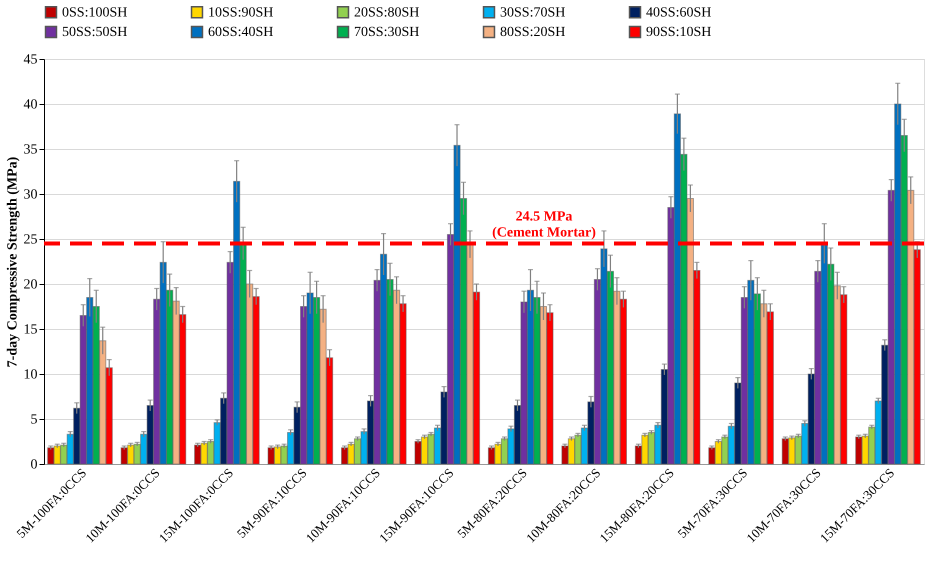  What do you see at coordinates (241, 32) in the screenshot?
I see `legend-label: 60SS:40SH` at bounding box center [241, 32].